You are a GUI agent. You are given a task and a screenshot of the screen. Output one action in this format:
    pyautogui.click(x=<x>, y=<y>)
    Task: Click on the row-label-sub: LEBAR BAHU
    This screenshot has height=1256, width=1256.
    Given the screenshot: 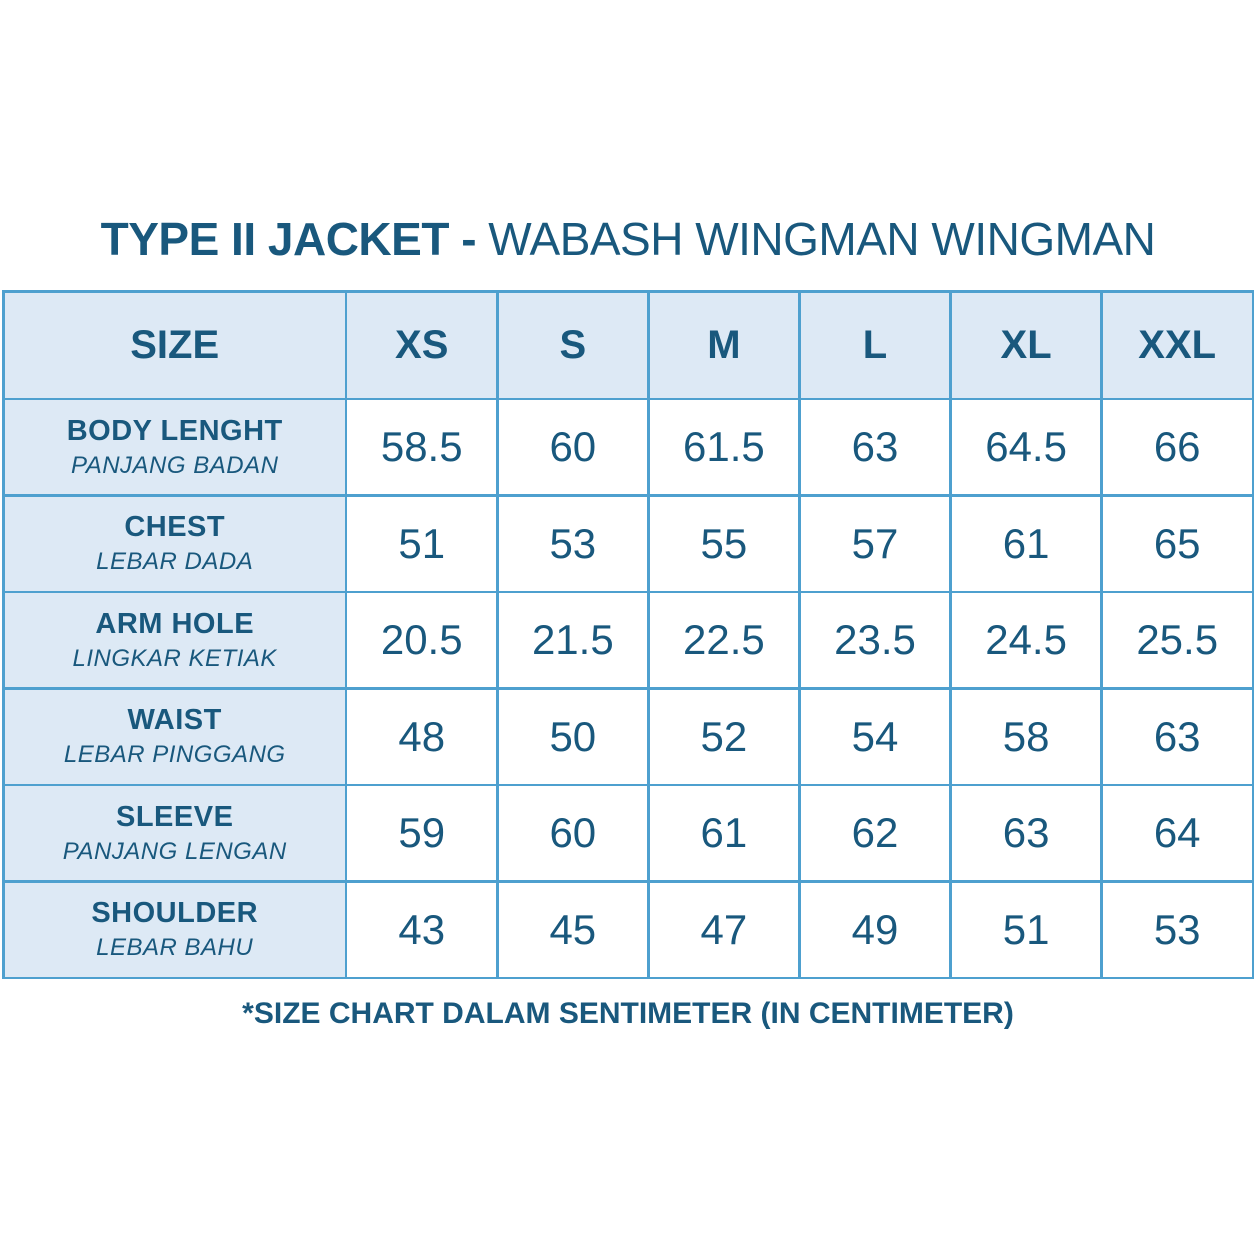 What is the action you would take?
    pyautogui.click(x=175, y=947)
    